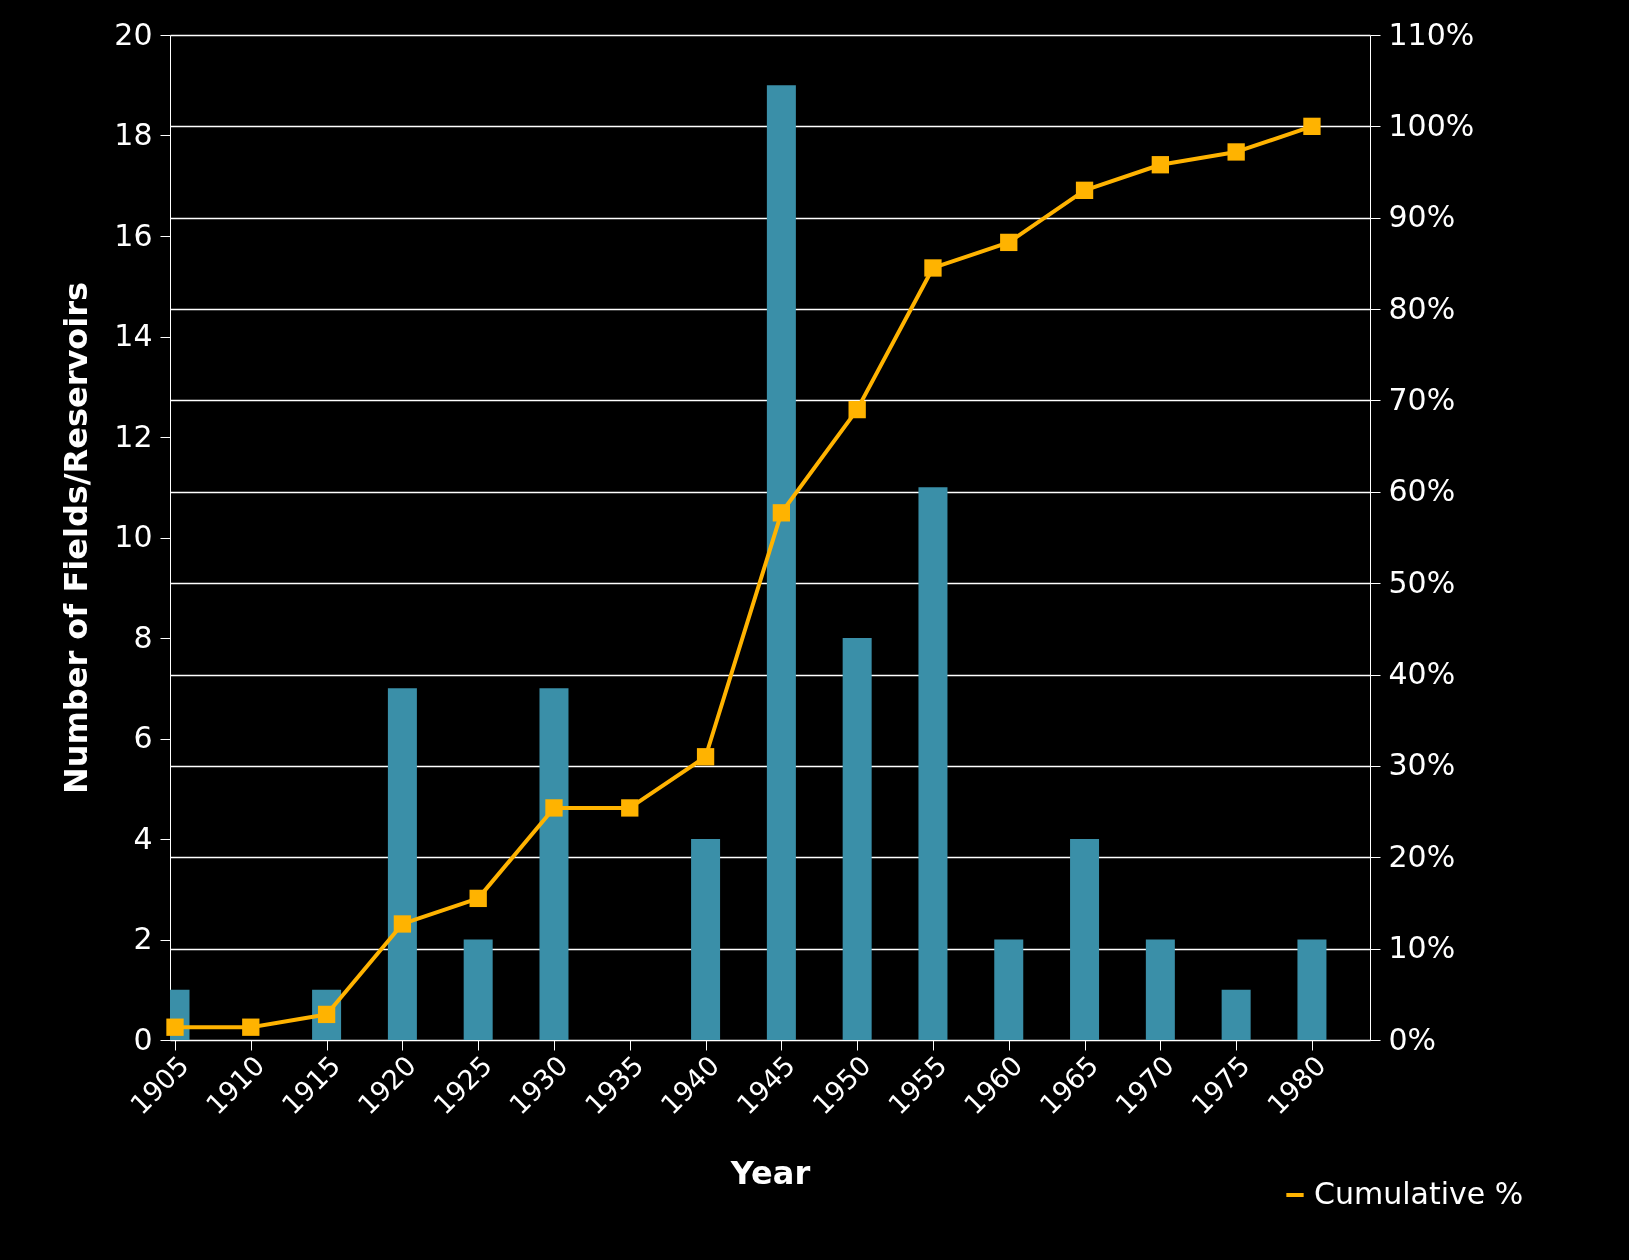  Describe the element at coordinates (770, 1173) in the screenshot. I see `x-axis-title: Year` at that location.